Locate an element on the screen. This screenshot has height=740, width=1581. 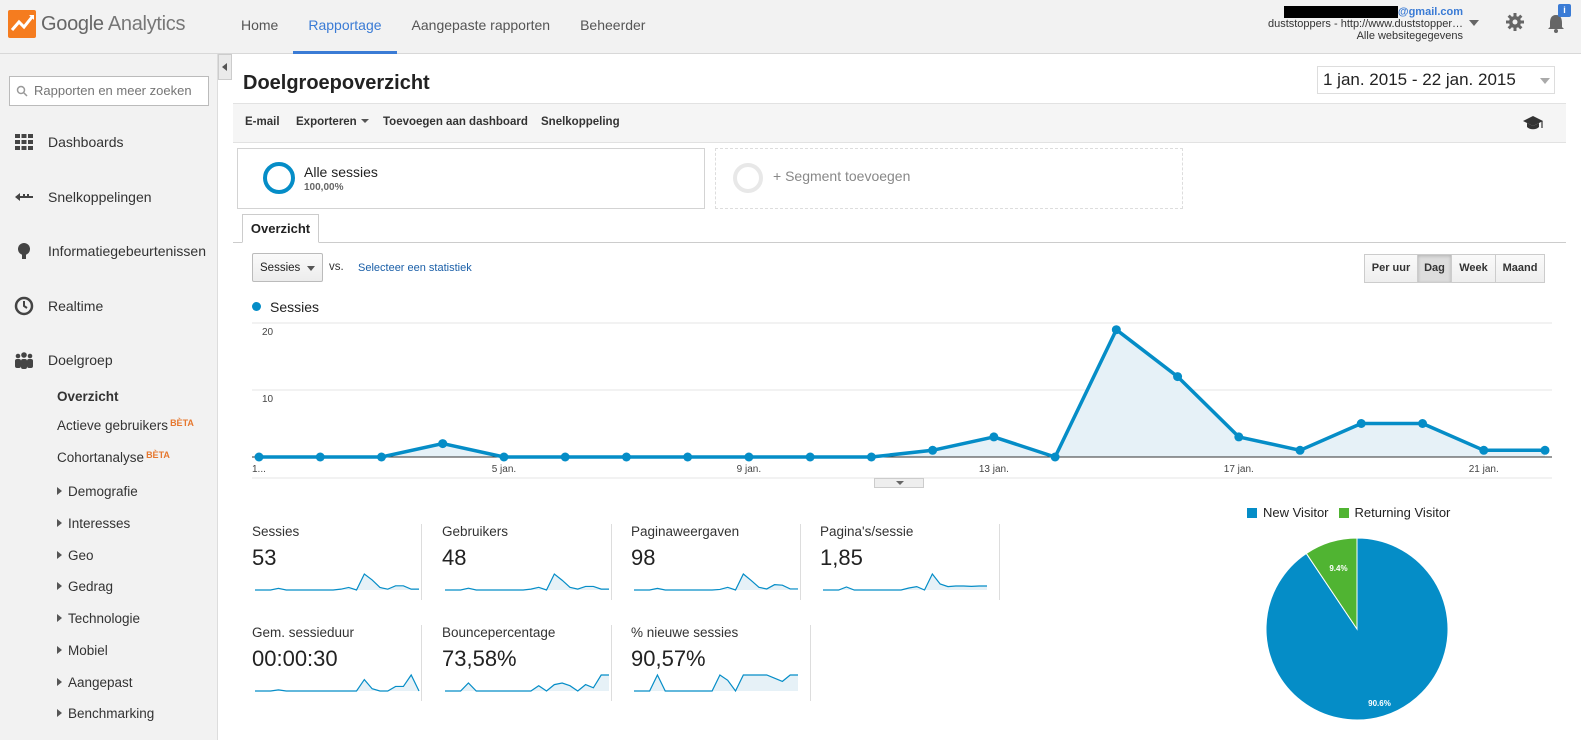
tab-divider is located at coordinates (899, 242).